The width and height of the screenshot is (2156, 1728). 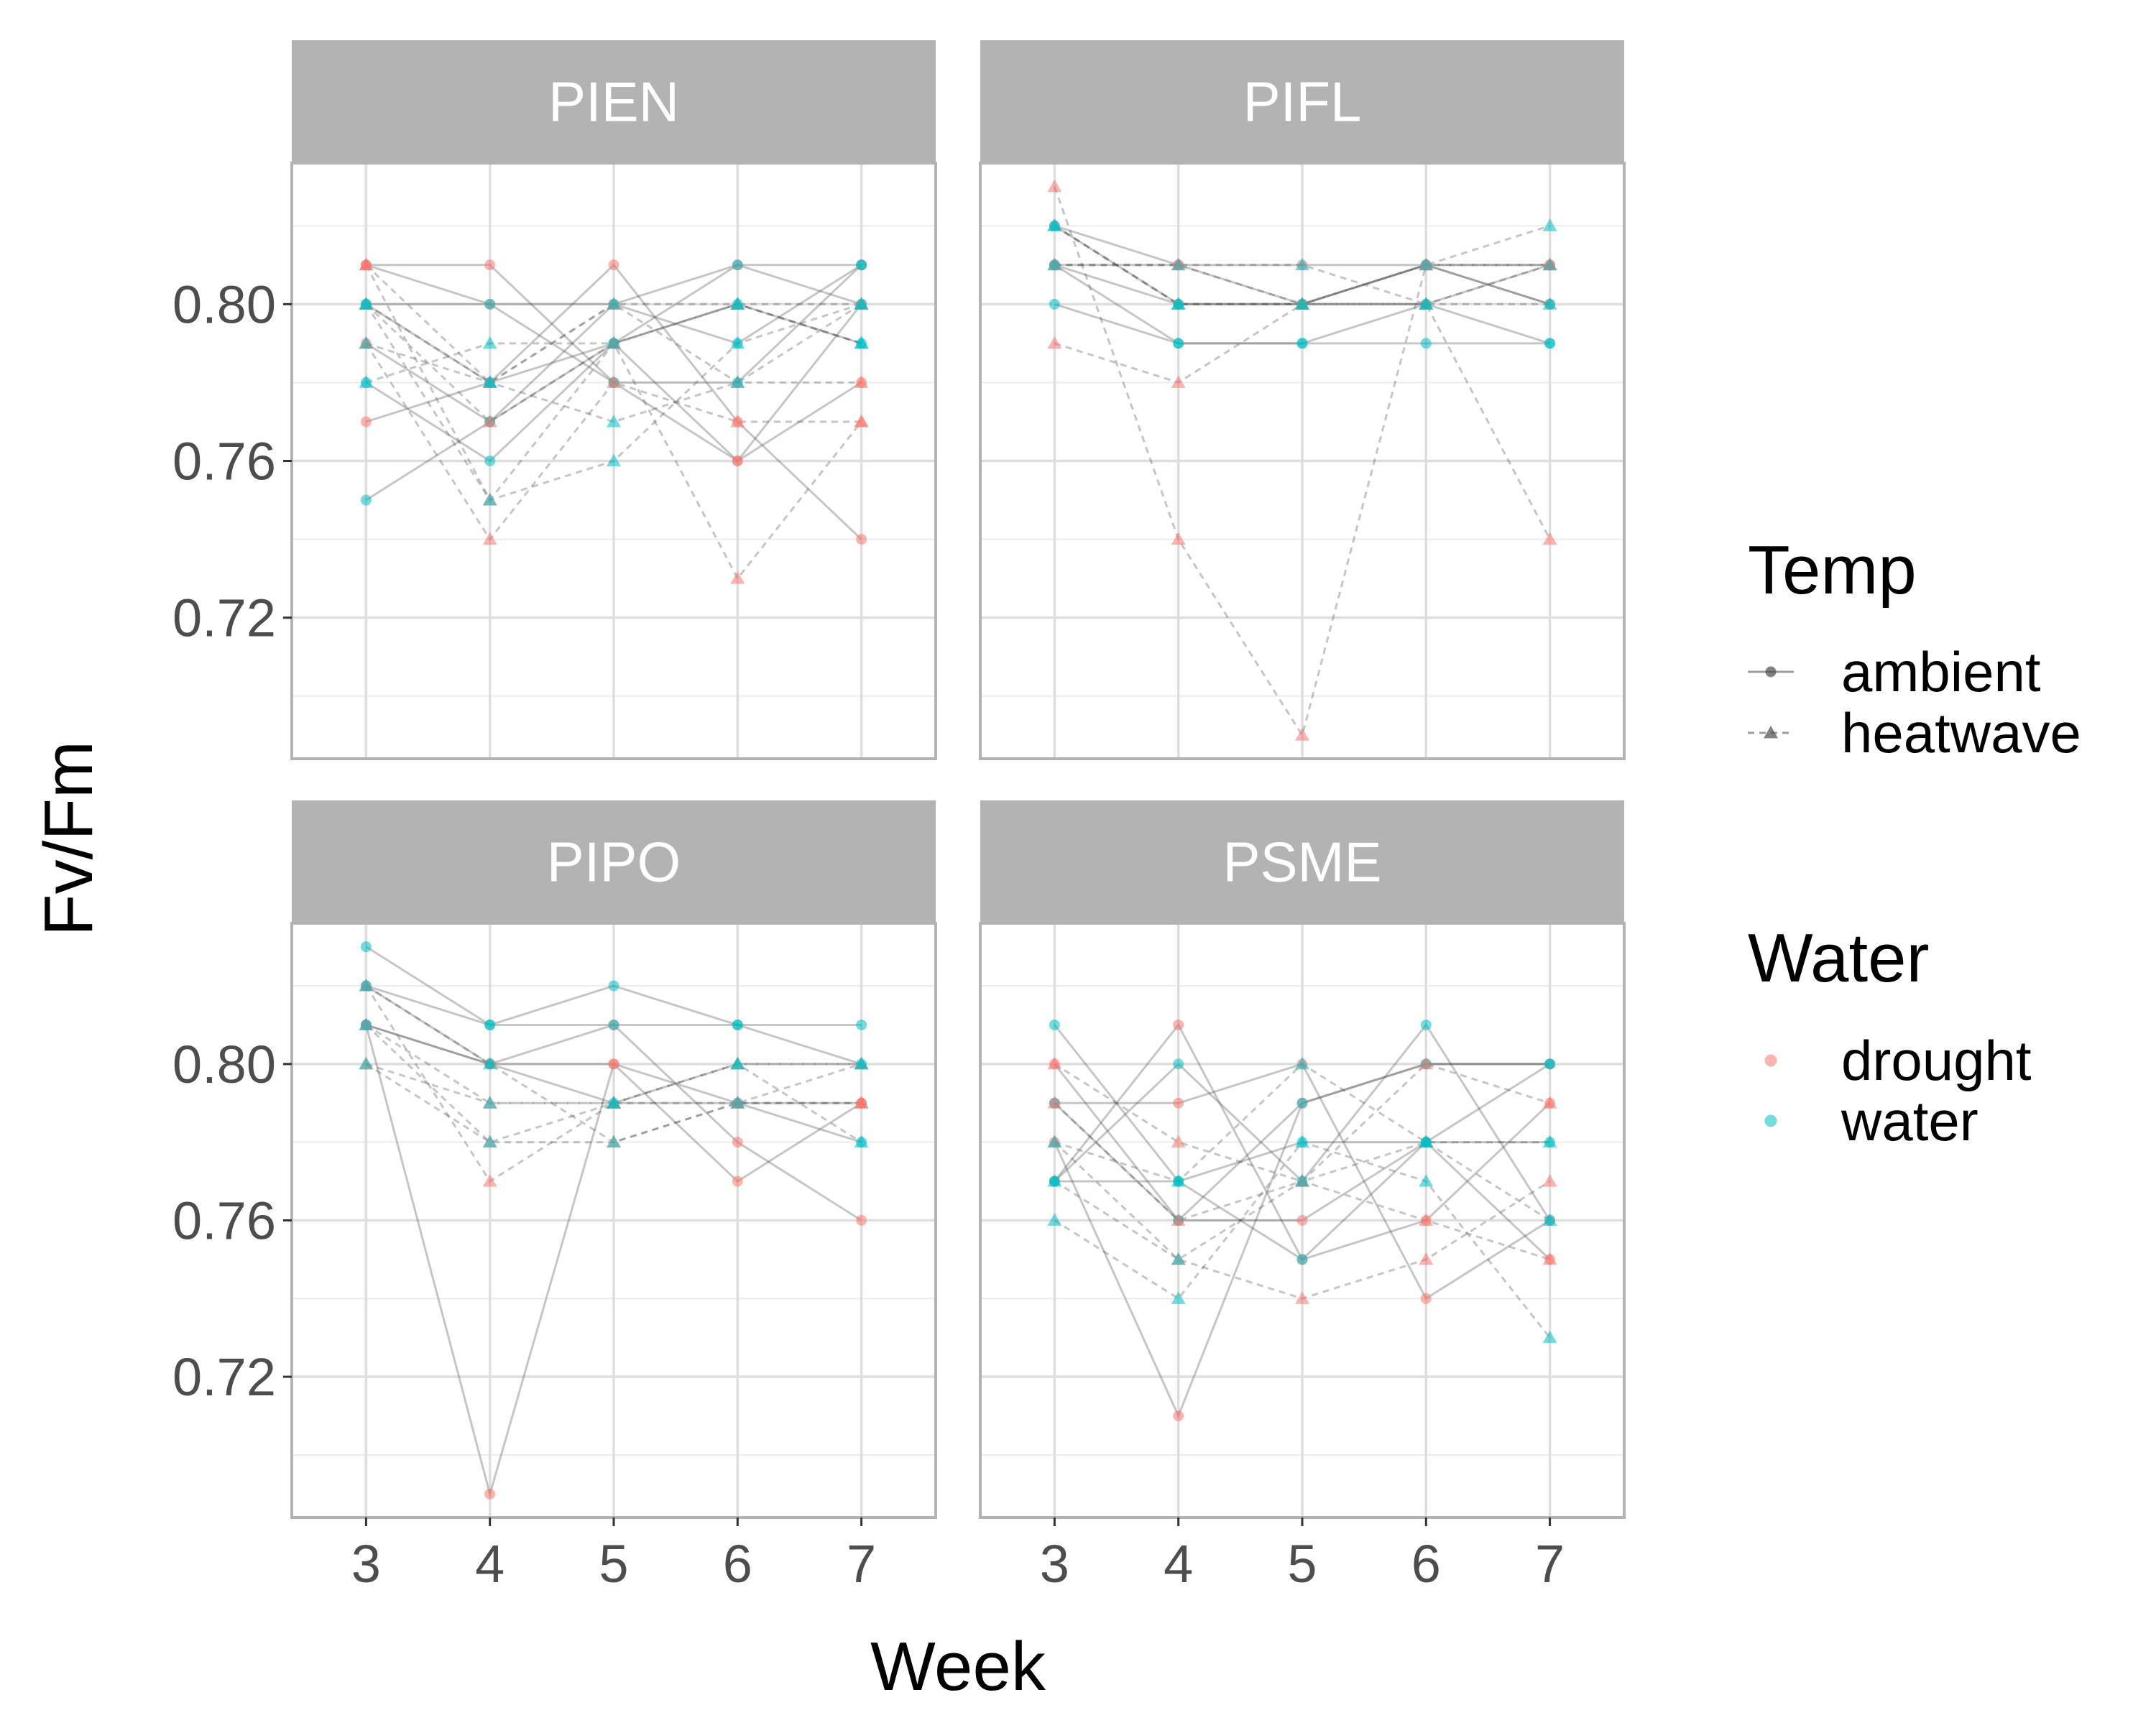 I want to click on legend-key-marker-ambient, so click(x=1771, y=672).